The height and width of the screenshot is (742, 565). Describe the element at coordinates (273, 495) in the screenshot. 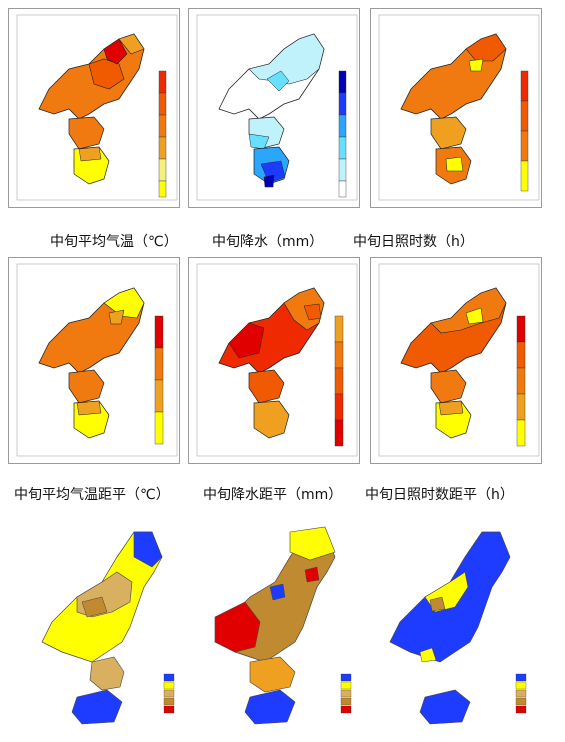

I see `caption-precipitation-anomaly: 中旬降水距平（mm）` at that location.